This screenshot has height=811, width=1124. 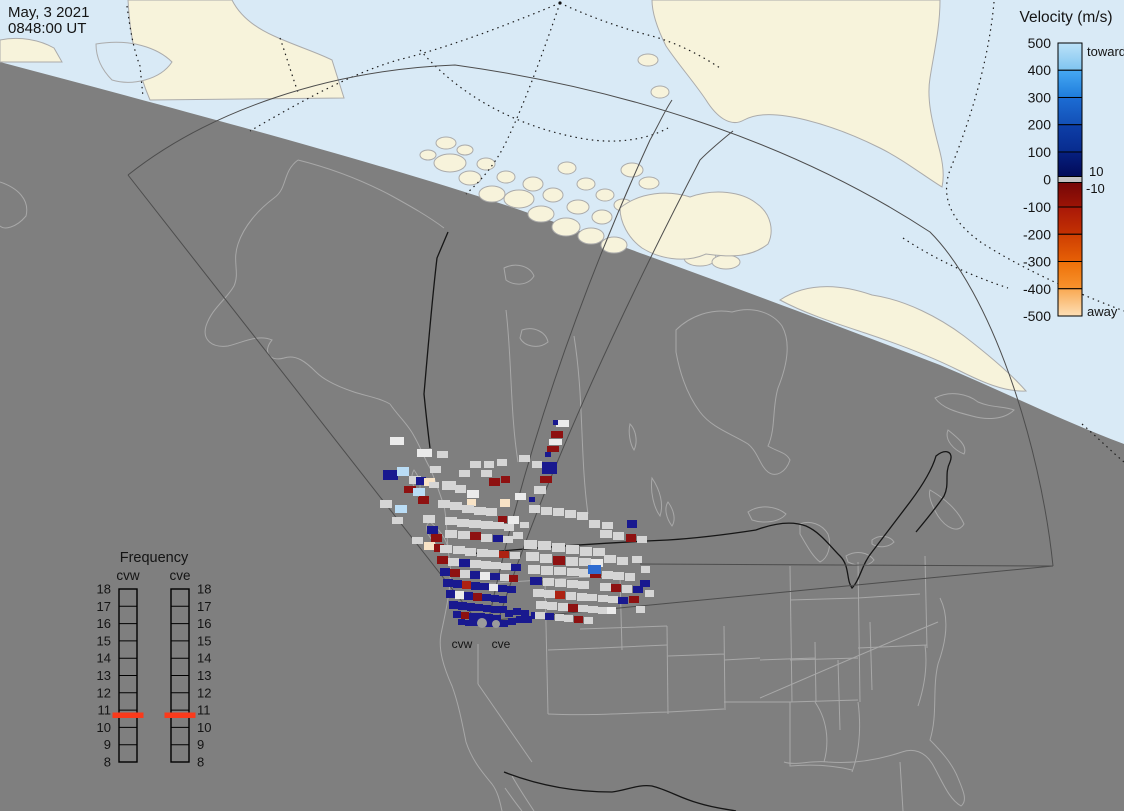 I want to click on velocity-tick-label: -100, so click(x=1037, y=207).